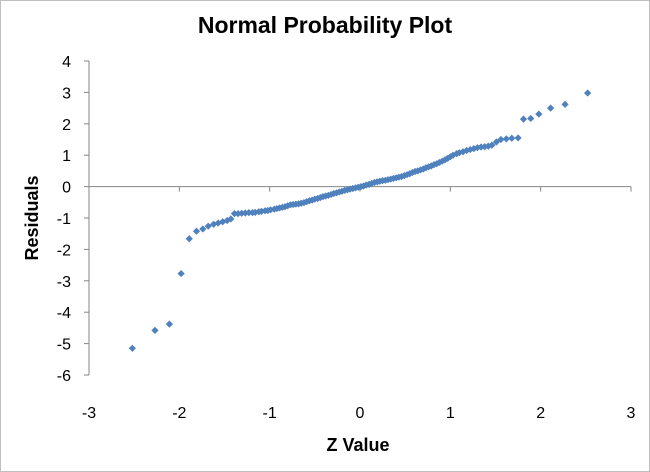 This screenshot has width=650, height=472. I want to click on x-axis-title: Z Value, so click(357, 445).